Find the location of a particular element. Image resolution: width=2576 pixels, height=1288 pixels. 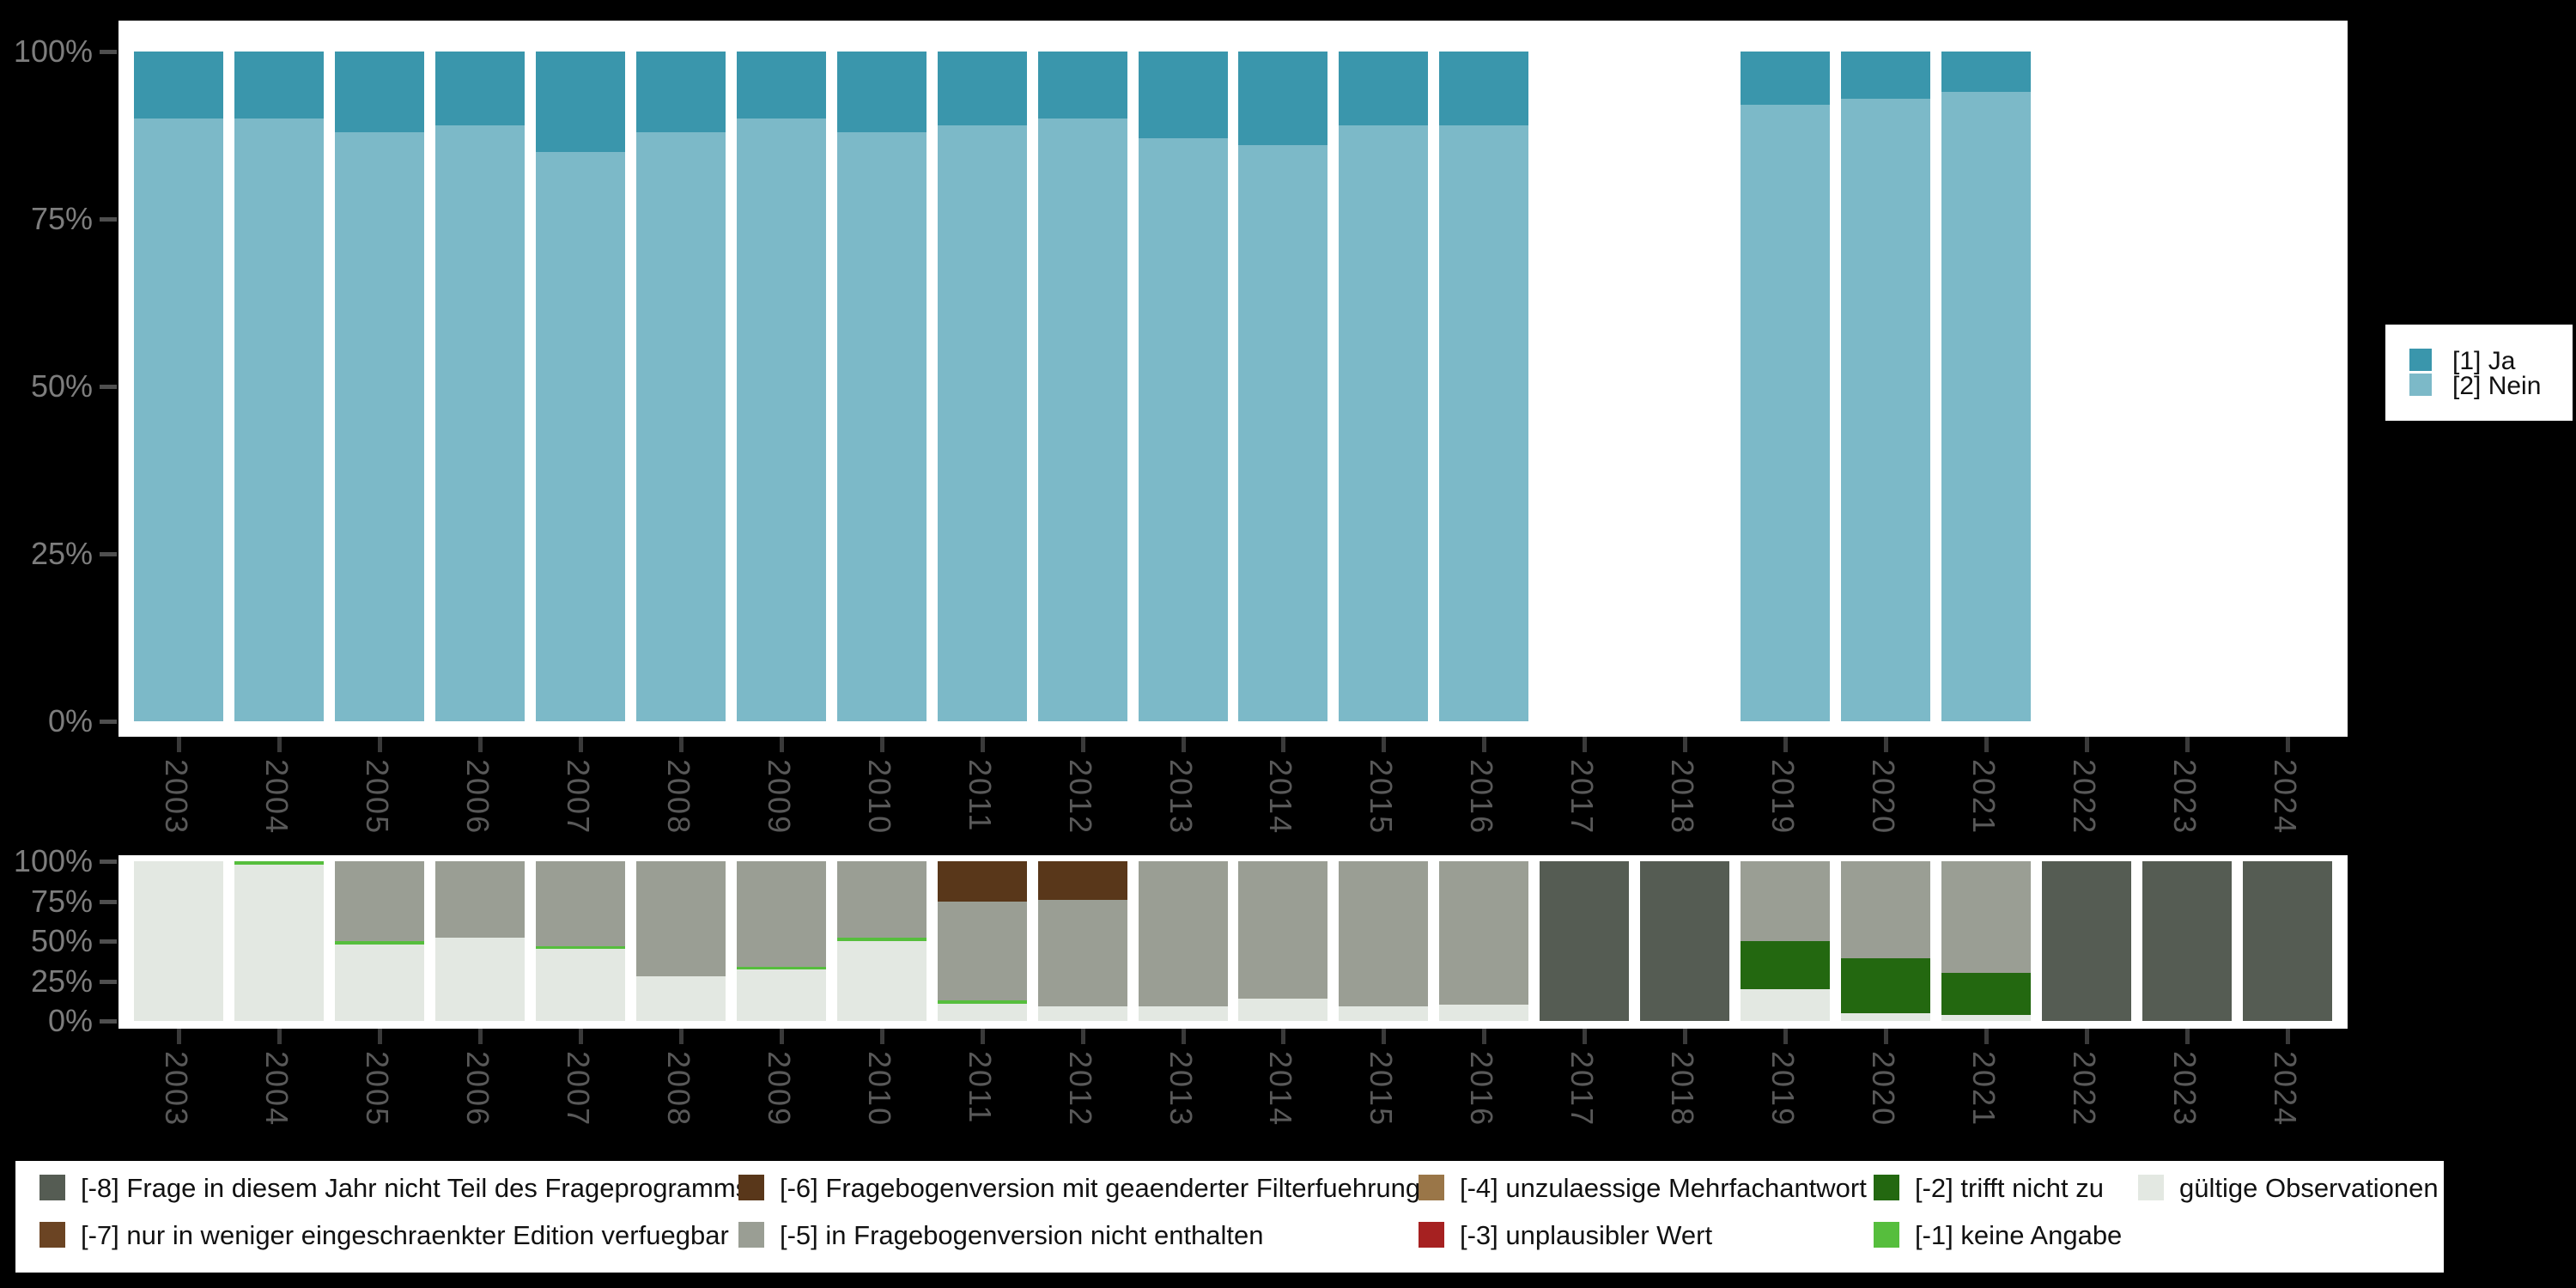

legend-swatch is located at coordinates (1431, 1188).